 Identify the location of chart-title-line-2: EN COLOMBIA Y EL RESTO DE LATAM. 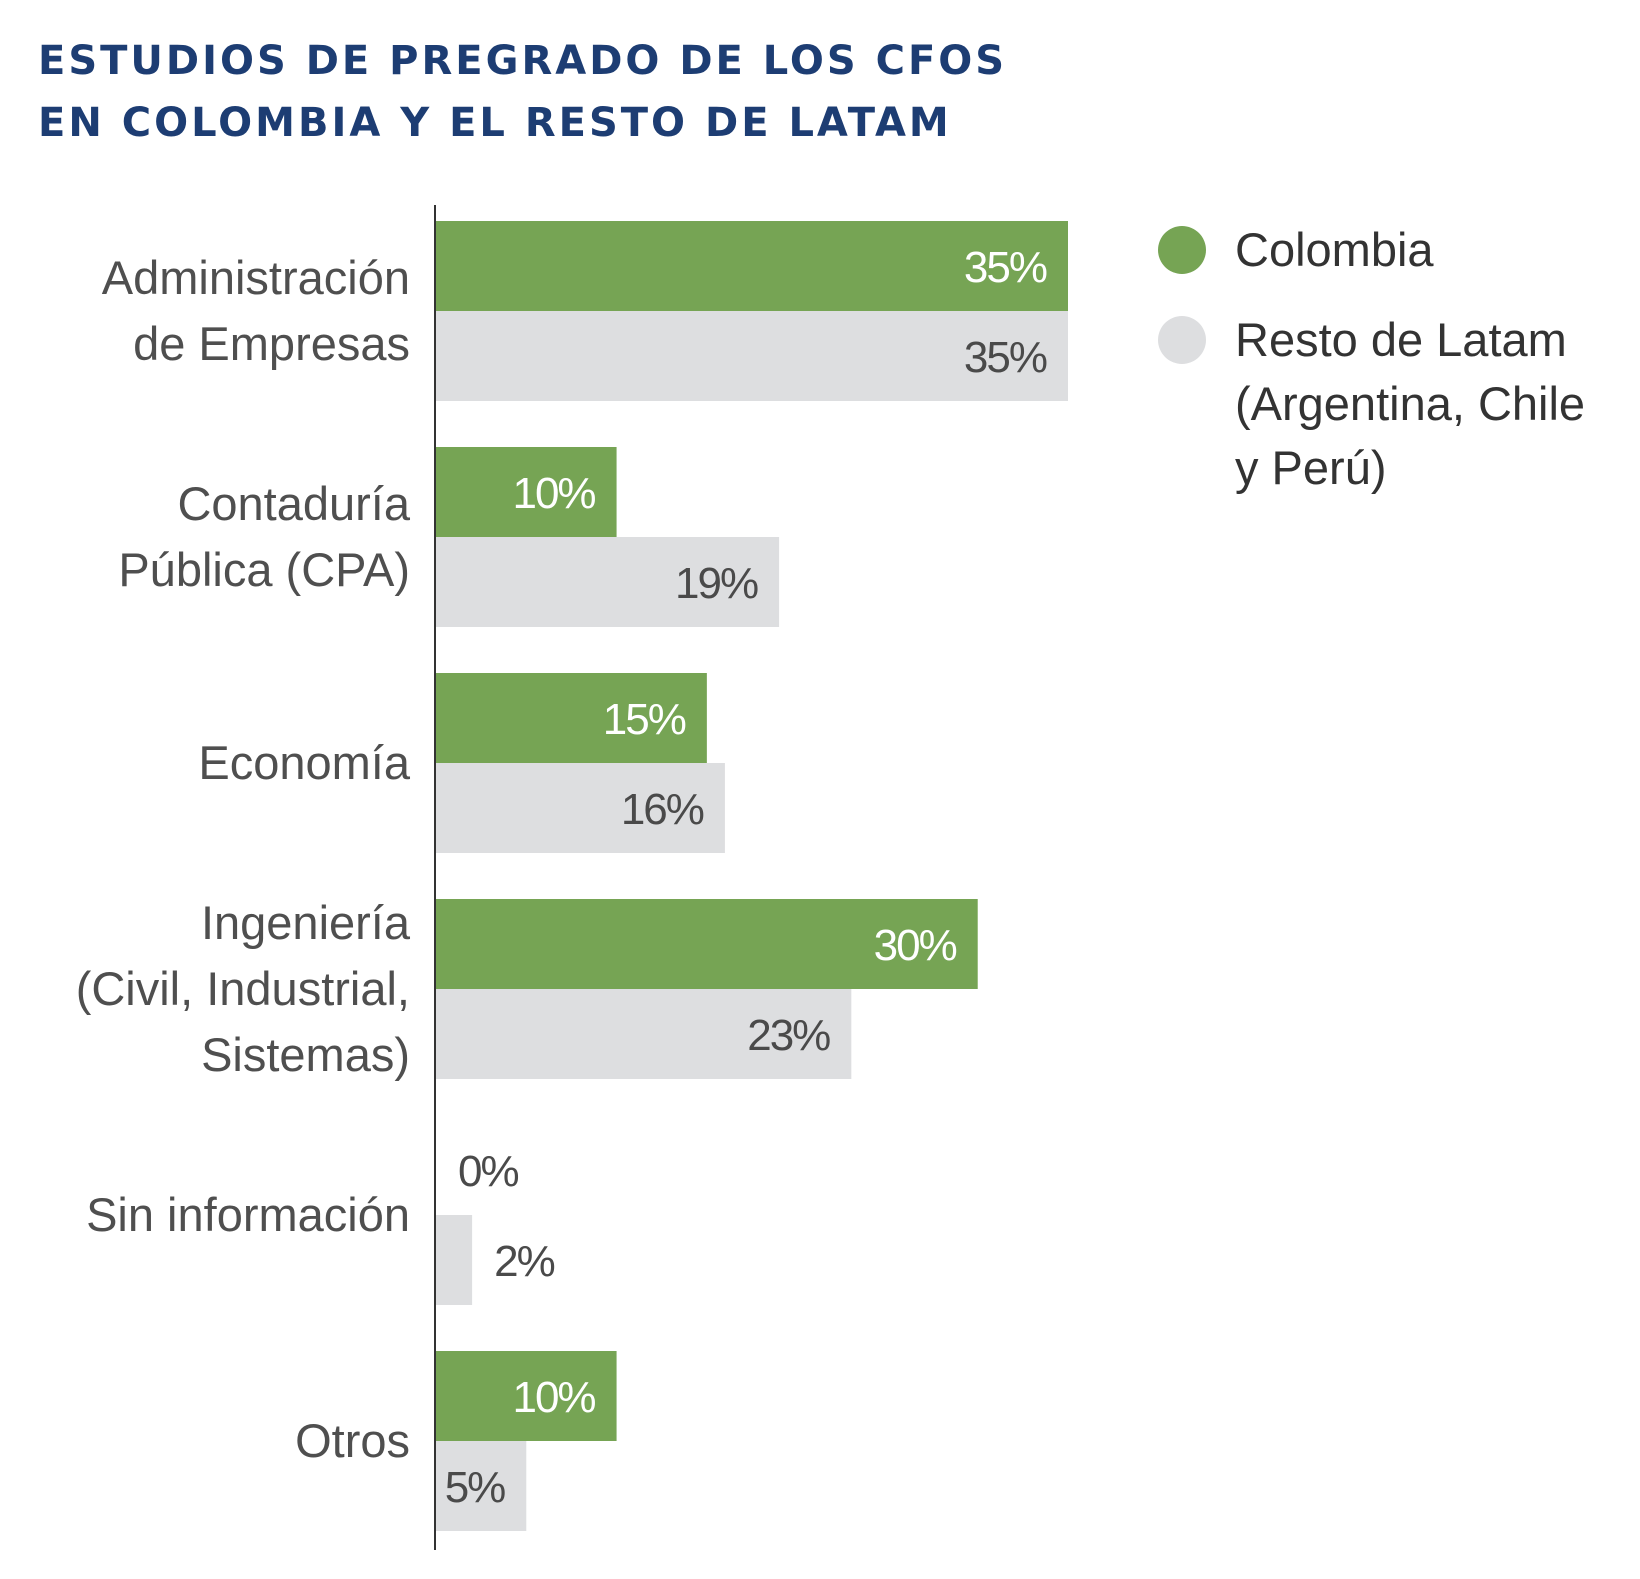
(495, 123).